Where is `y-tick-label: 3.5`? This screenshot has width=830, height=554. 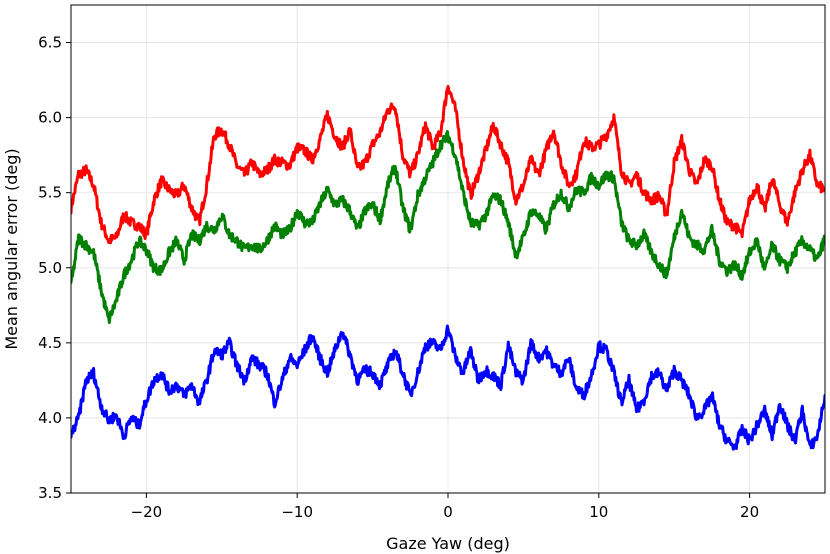 y-tick-label: 3.5 is located at coordinates (50, 493).